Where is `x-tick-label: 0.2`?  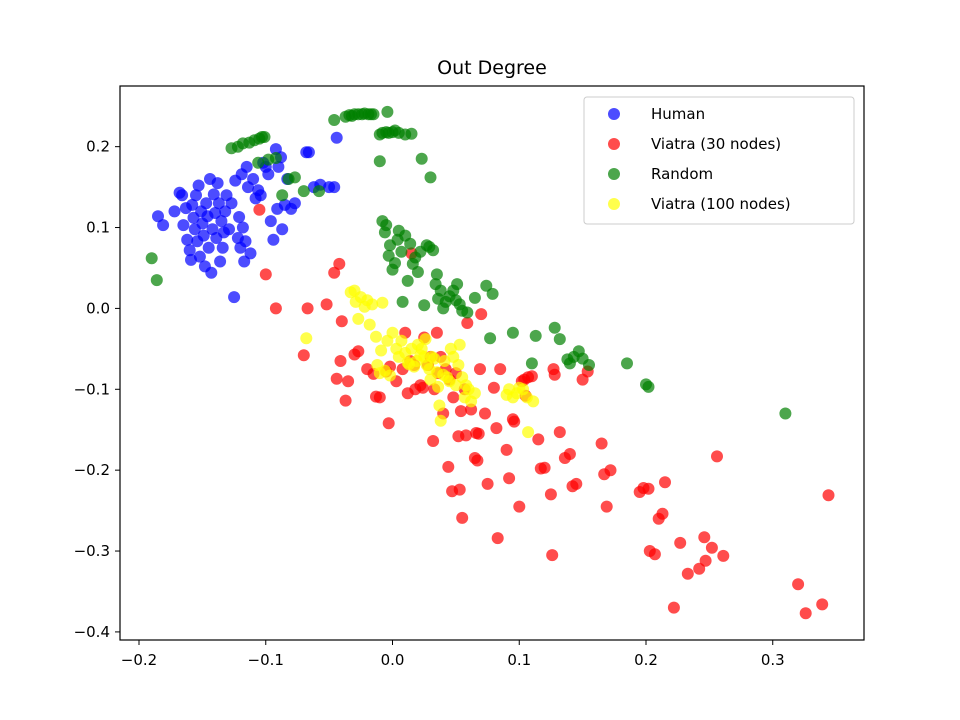 x-tick-label: 0.2 is located at coordinates (646, 660).